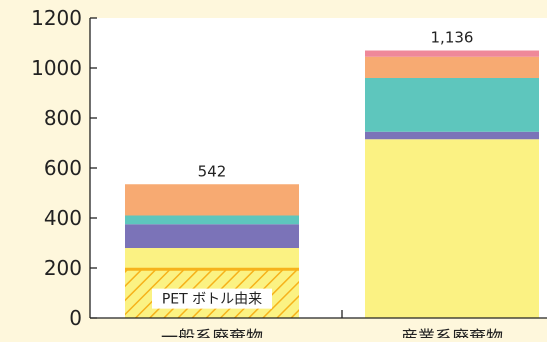  What do you see at coordinates (63, 268) in the screenshot?
I see `y-tick-label: 200` at bounding box center [63, 268].